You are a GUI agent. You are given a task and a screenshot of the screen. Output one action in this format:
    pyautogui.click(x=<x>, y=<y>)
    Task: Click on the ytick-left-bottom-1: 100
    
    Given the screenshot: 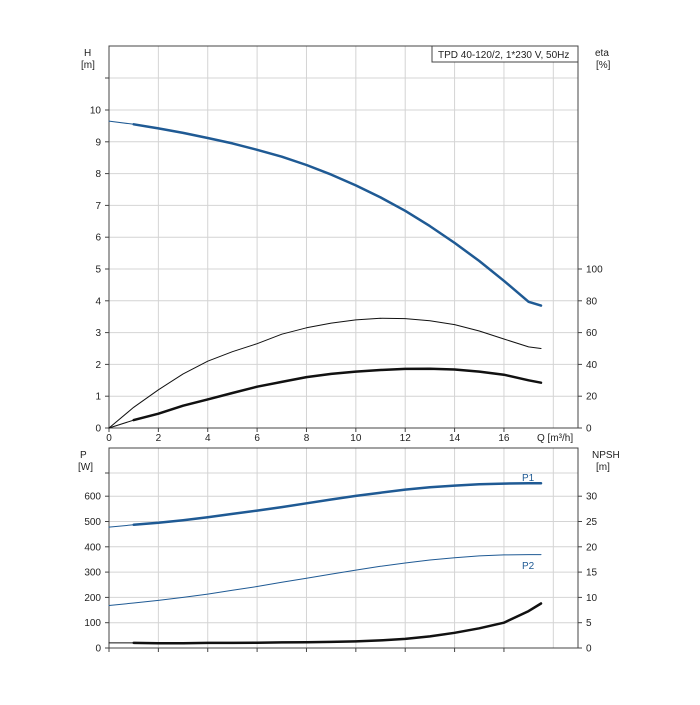 What is the action you would take?
    pyautogui.click(x=92, y=623)
    